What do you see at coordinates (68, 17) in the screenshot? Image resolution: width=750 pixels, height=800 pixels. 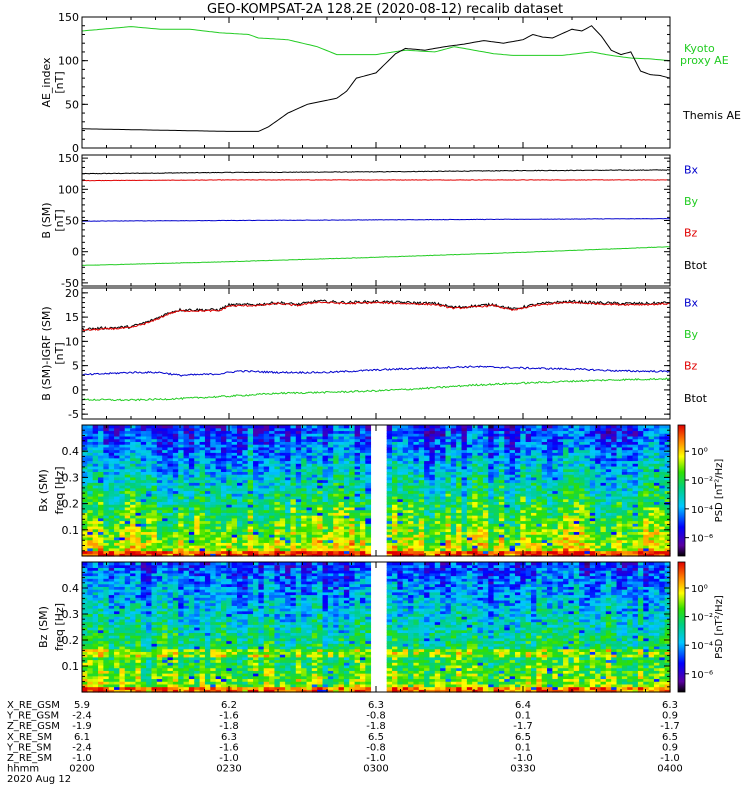 I see `y-tick-label: 150` at bounding box center [68, 17].